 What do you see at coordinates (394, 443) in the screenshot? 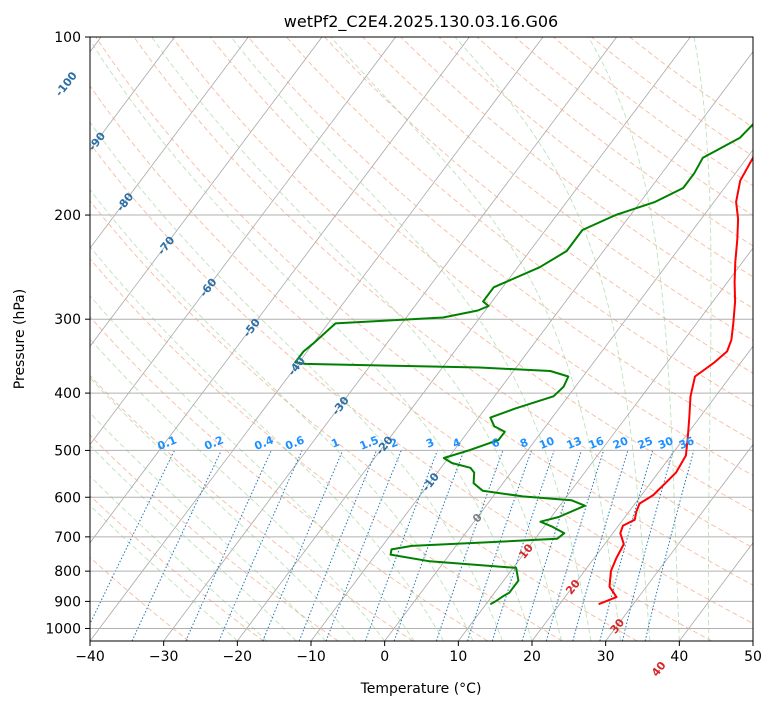
I see `mixing-ratio-label: 2` at bounding box center [394, 443].